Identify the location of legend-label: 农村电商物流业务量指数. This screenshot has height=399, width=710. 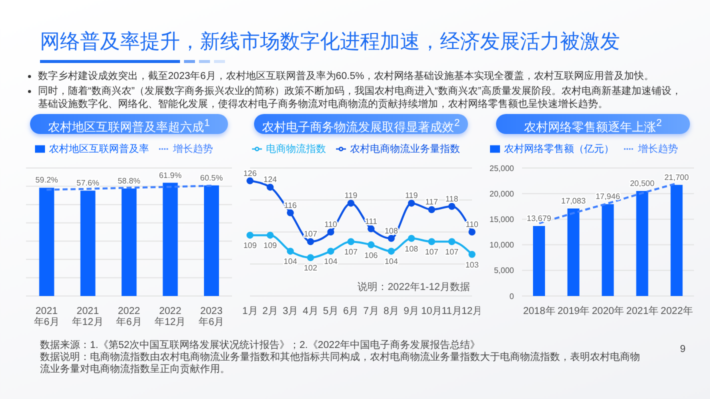
(405, 149).